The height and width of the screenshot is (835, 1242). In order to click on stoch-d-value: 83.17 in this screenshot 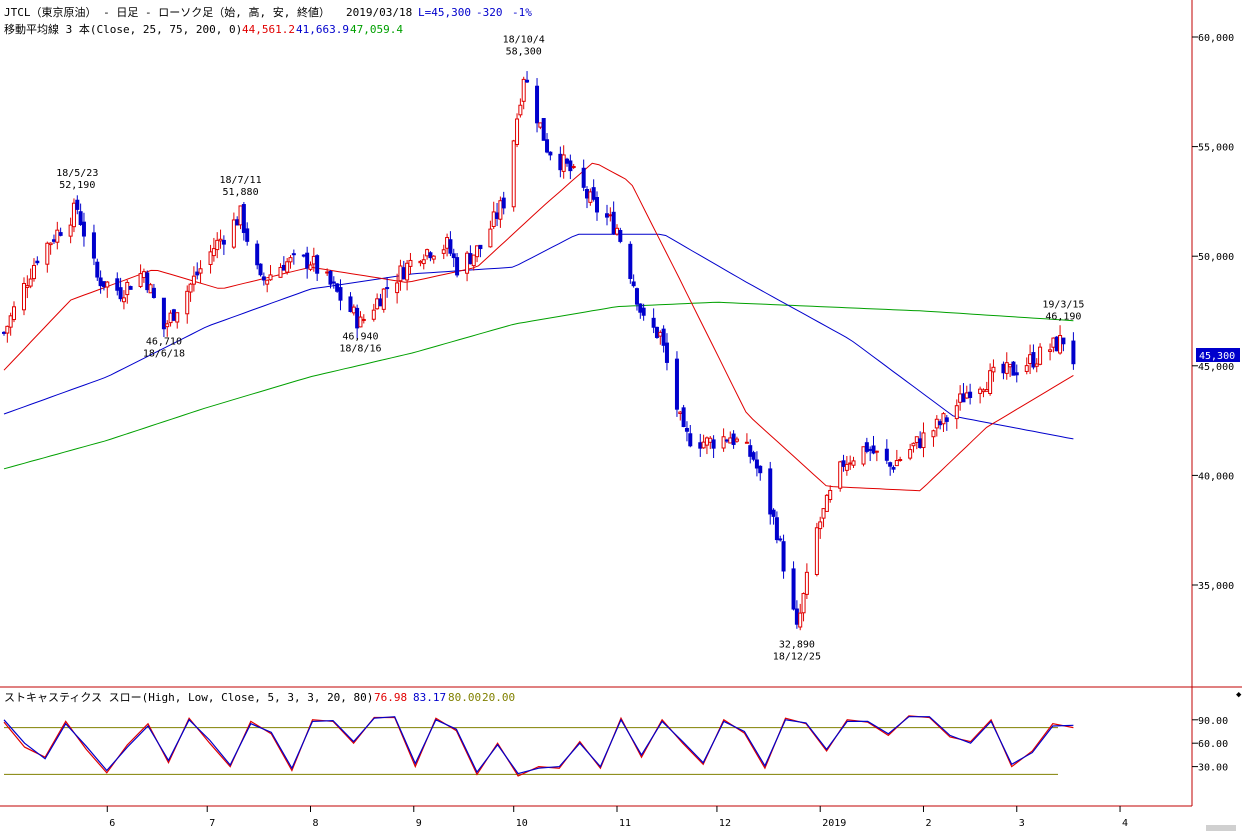, I will do `click(429, 697)`.